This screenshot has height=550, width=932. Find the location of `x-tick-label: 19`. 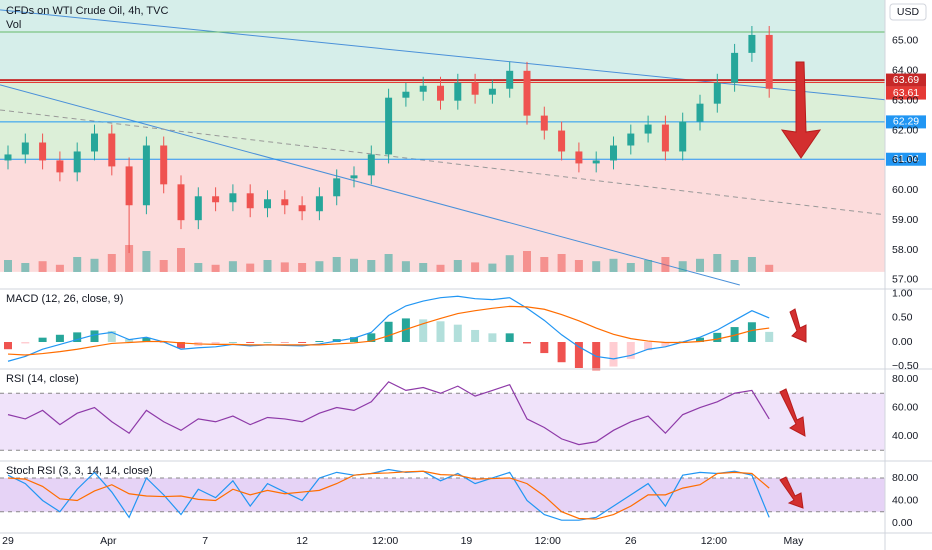

x-tick-label: 19 is located at coordinates (467, 541).